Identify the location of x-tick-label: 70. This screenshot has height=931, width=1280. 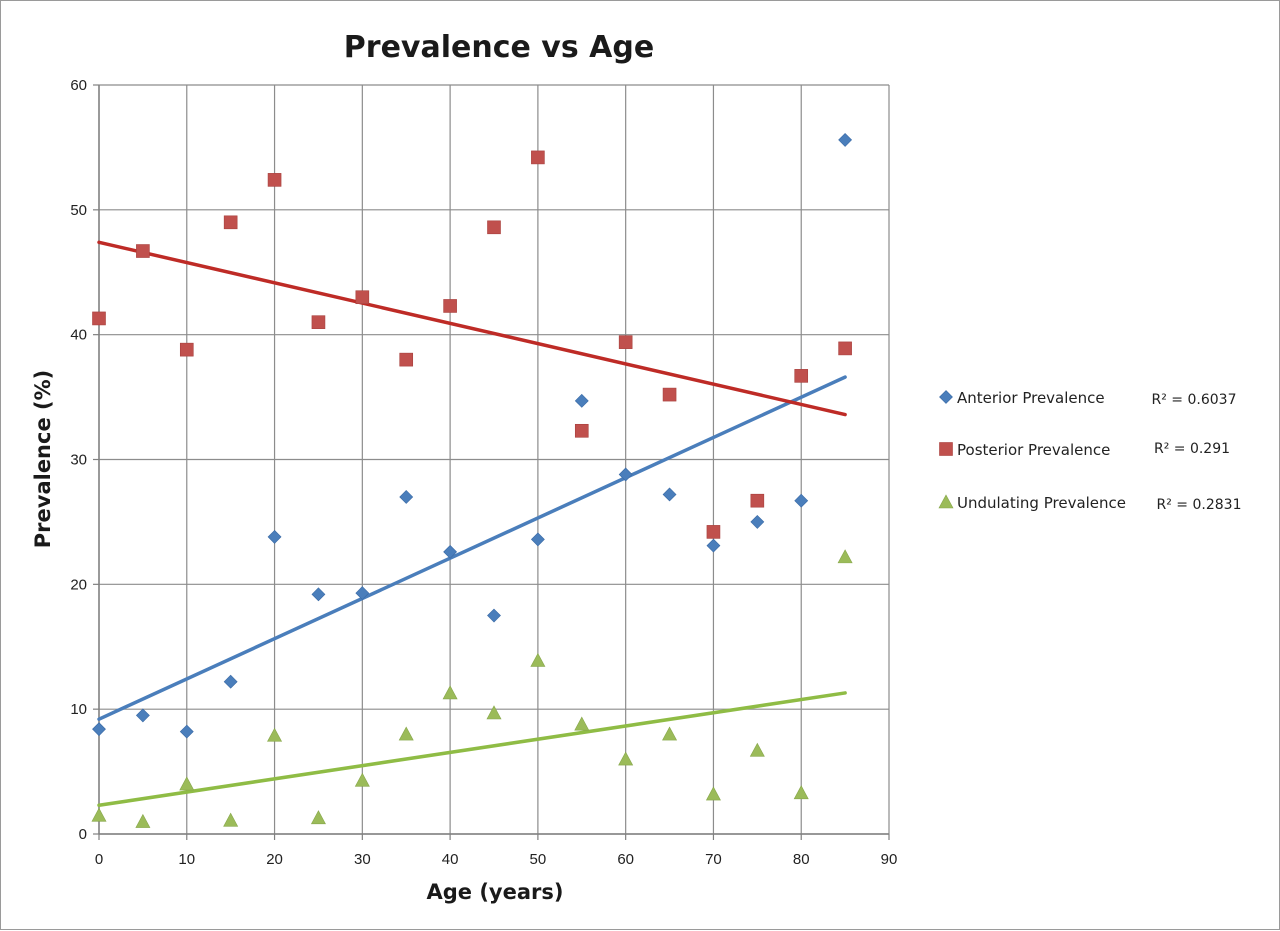
(713, 859).